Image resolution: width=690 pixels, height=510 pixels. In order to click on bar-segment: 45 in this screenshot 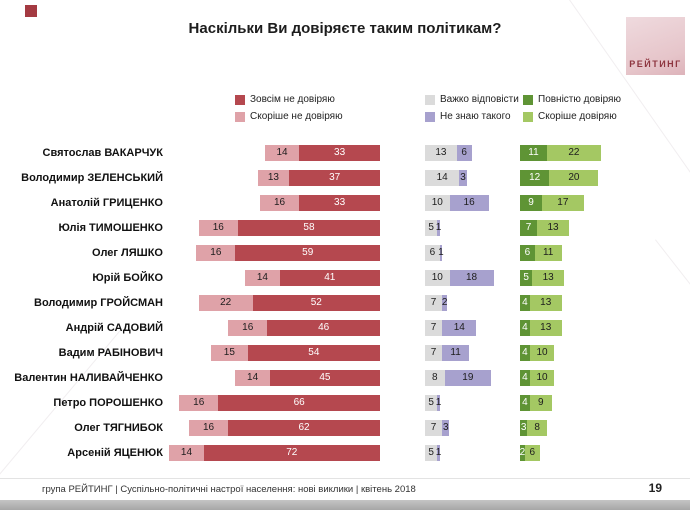, I will do `click(324, 378)`.